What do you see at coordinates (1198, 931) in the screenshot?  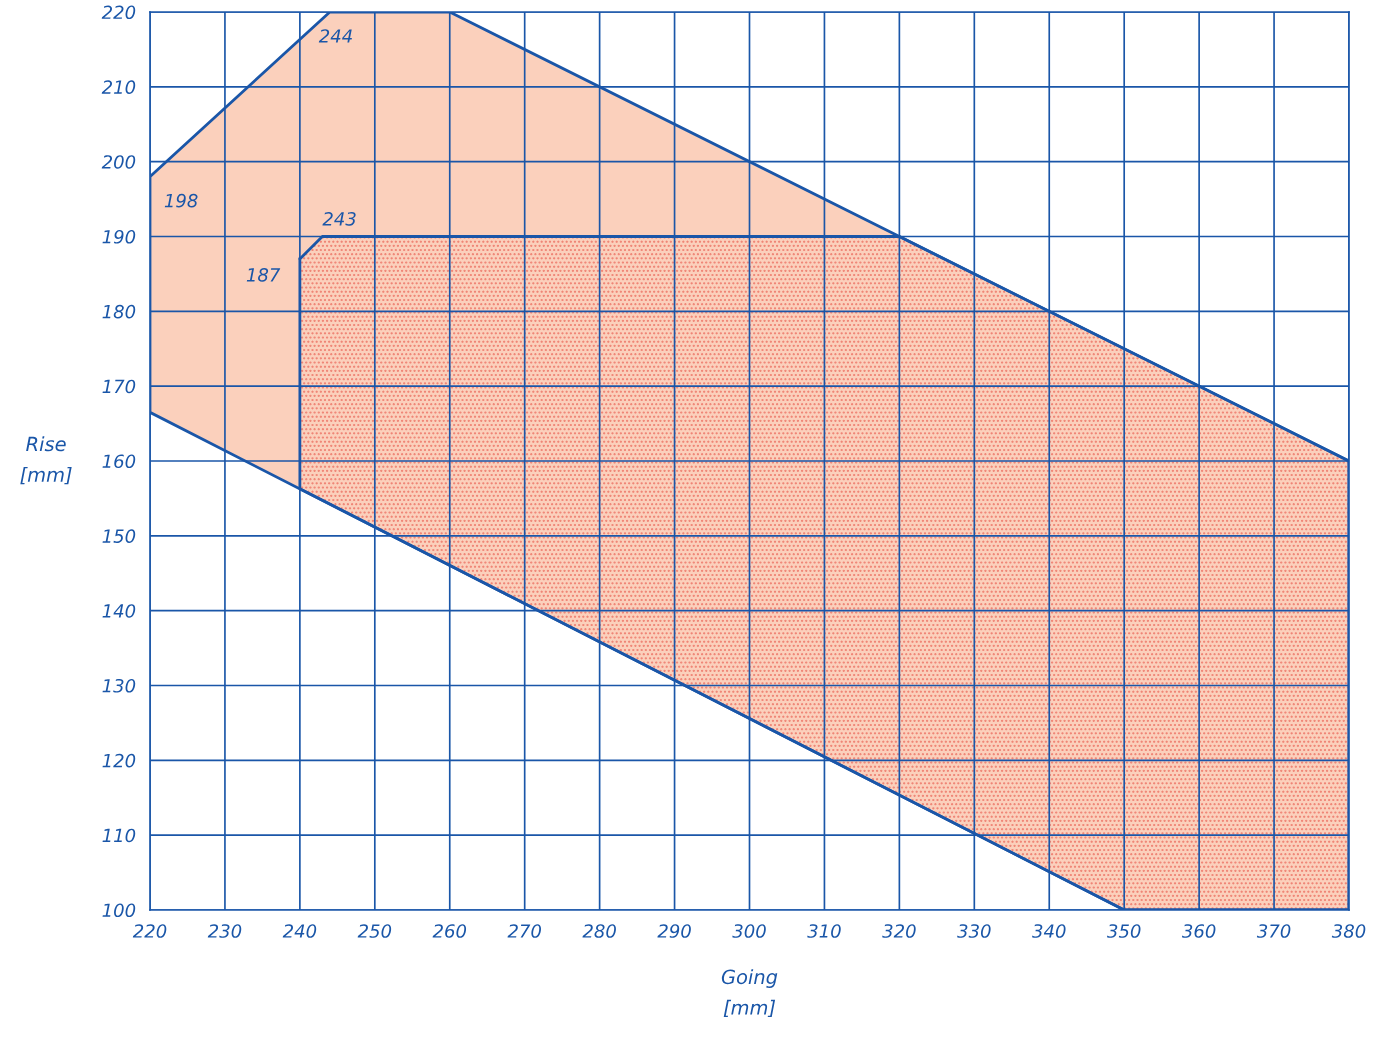 I see `x-tick-label: 360` at bounding box center [1198, 931].